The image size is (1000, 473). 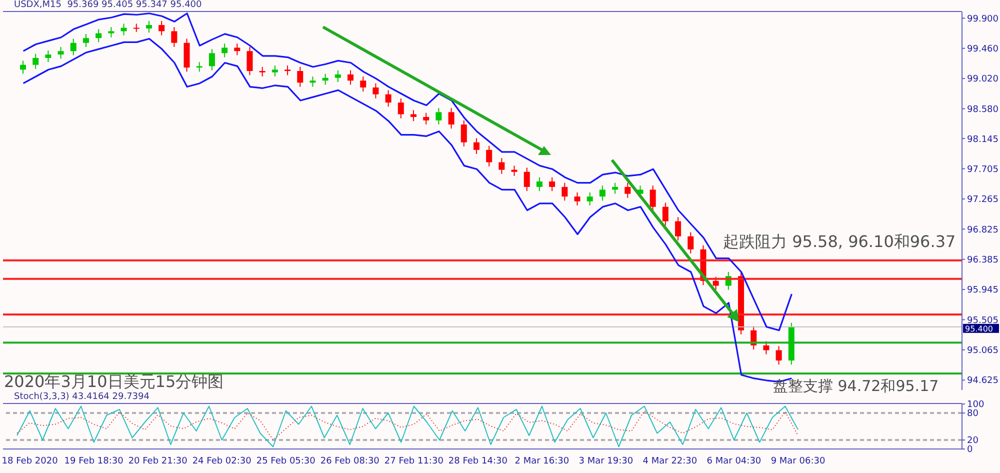 I want to click on x-tick-label: 9 Mar 06:30, so click(x=798, y=461).